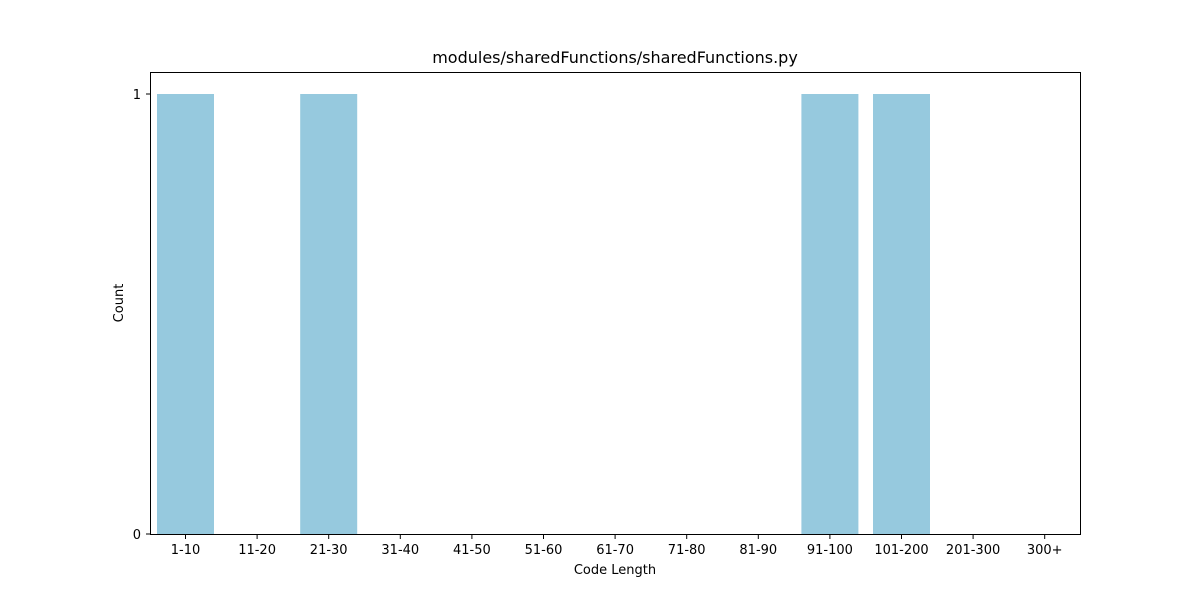 The height and width of the screenshot is (600, 1200). Describe the element at coordinates (119, 303) in the screenshot. I see `y-axis-label: Count` at that location.